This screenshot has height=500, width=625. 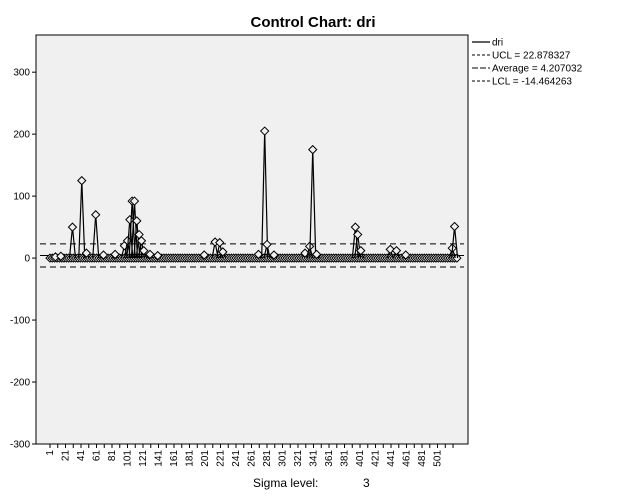 What do you see at coordinates (366, 483) in the screenshot?
I see `sigma-level-value: 3` at bounding box center [366, 483].